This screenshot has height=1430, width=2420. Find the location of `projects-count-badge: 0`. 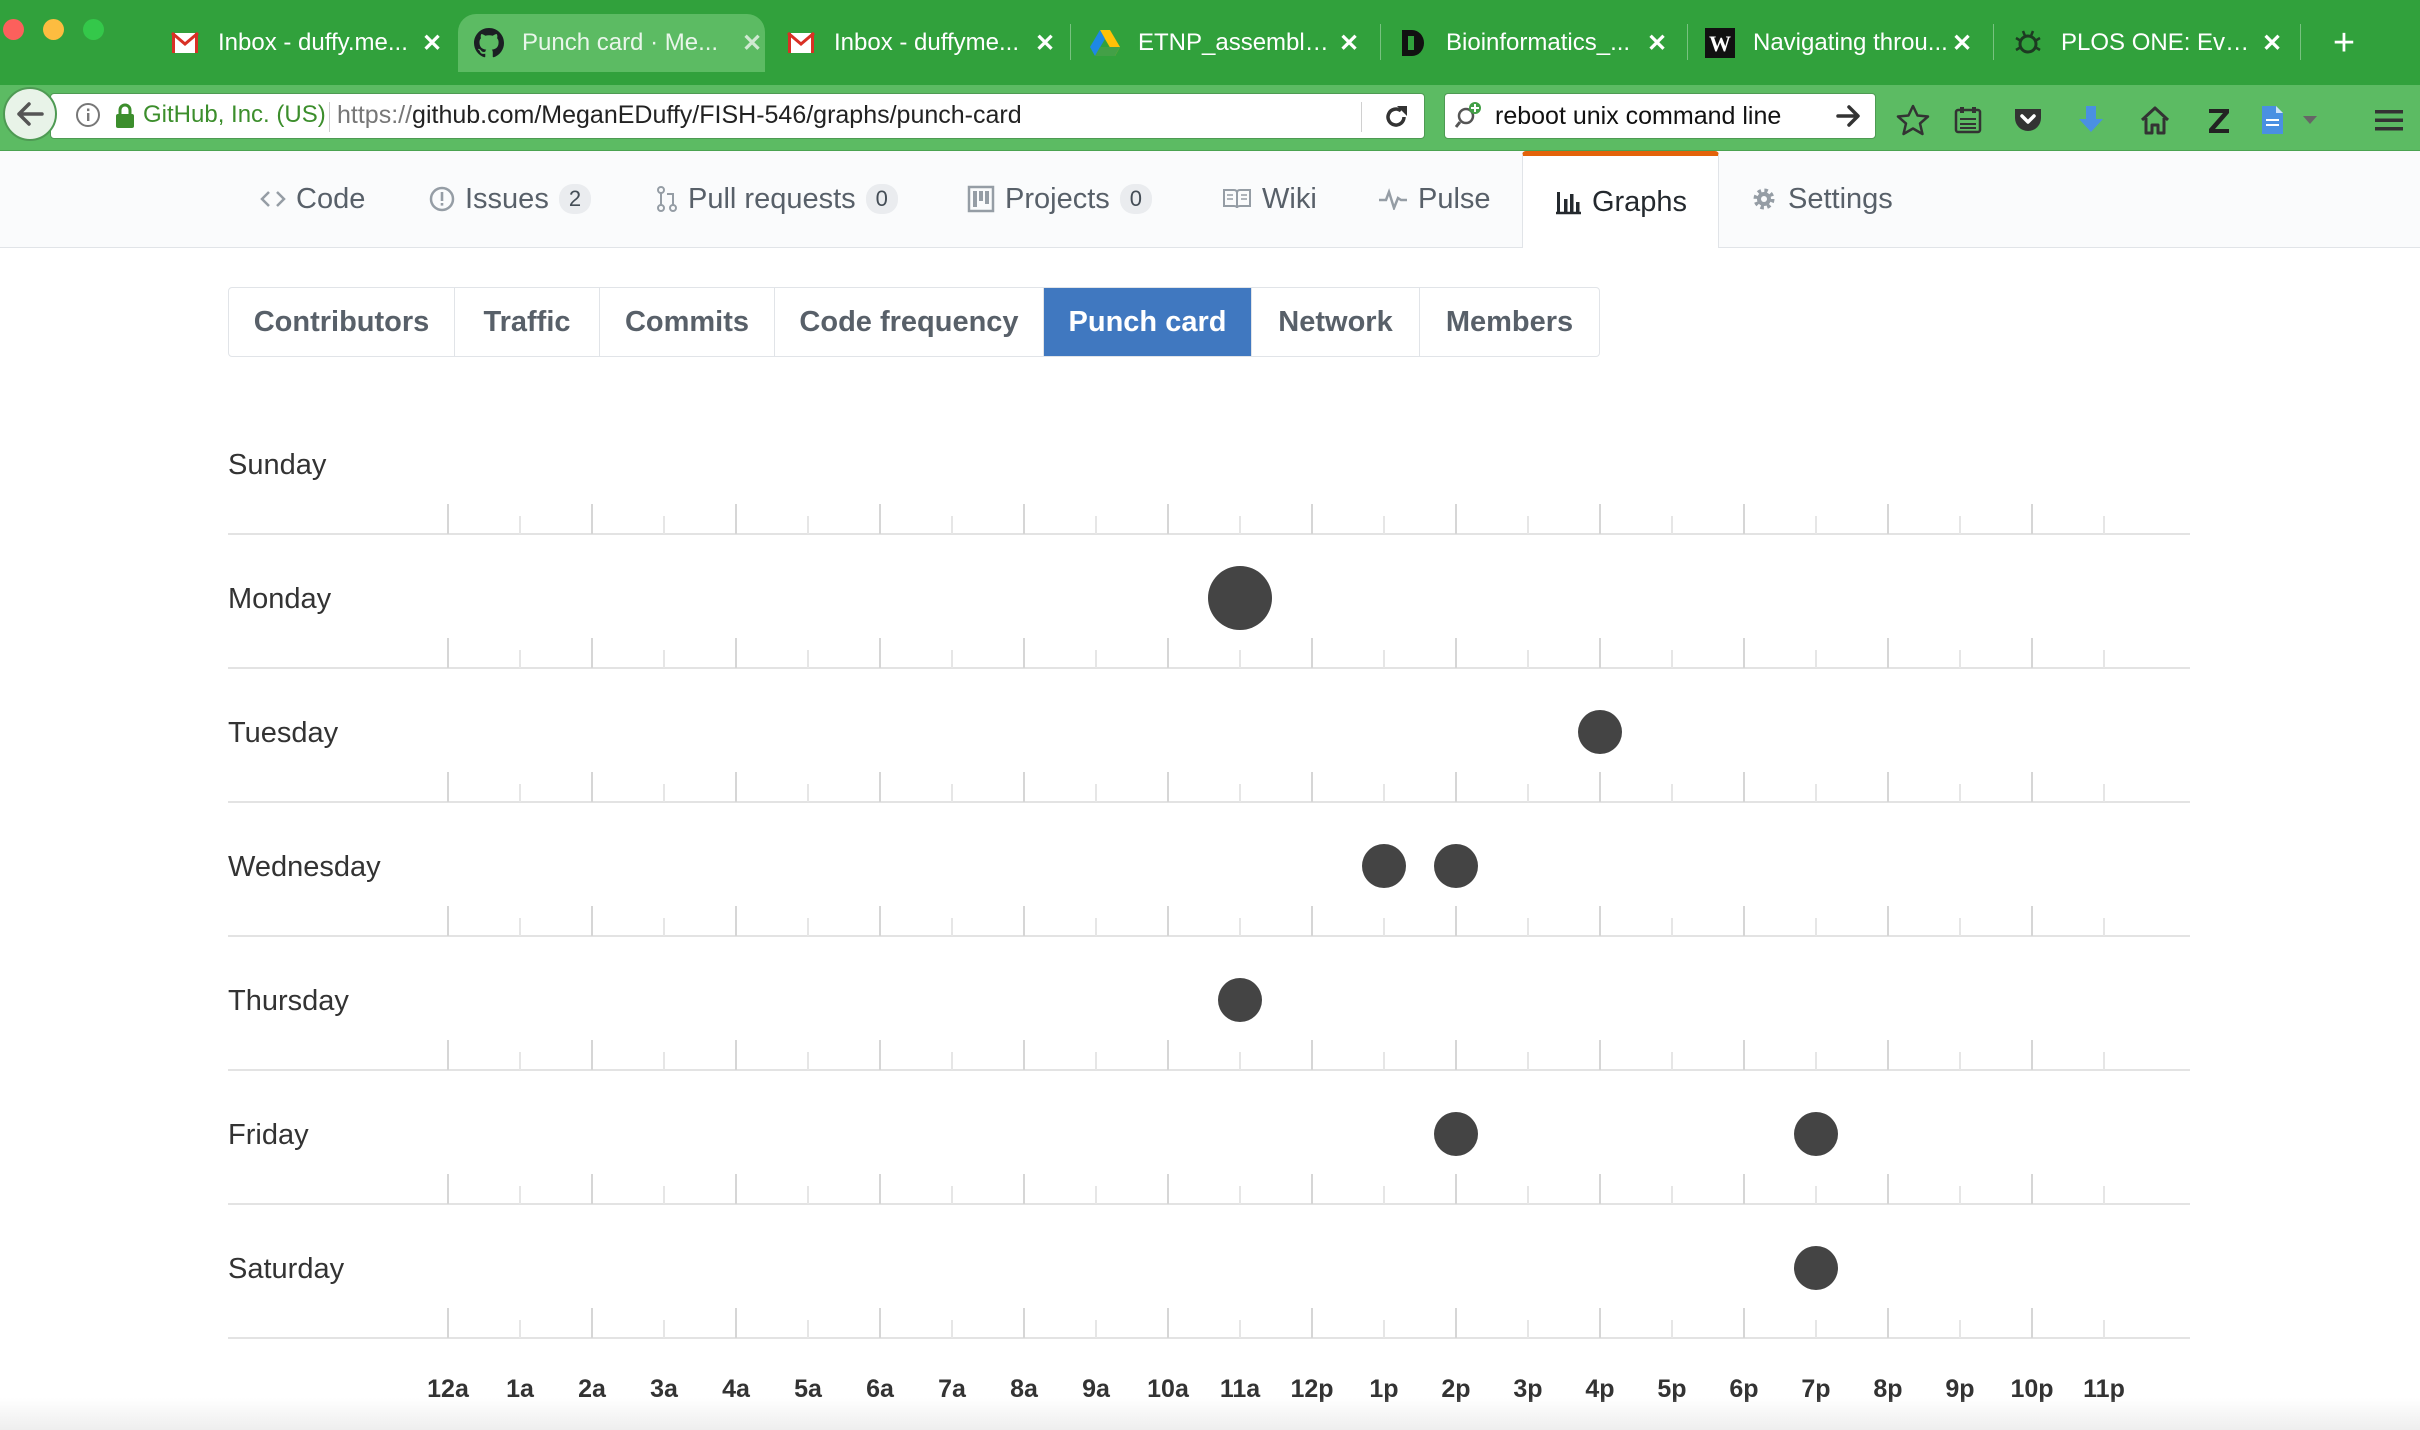

projects-count-badge: 0 is located at coordinates (1136, 199).